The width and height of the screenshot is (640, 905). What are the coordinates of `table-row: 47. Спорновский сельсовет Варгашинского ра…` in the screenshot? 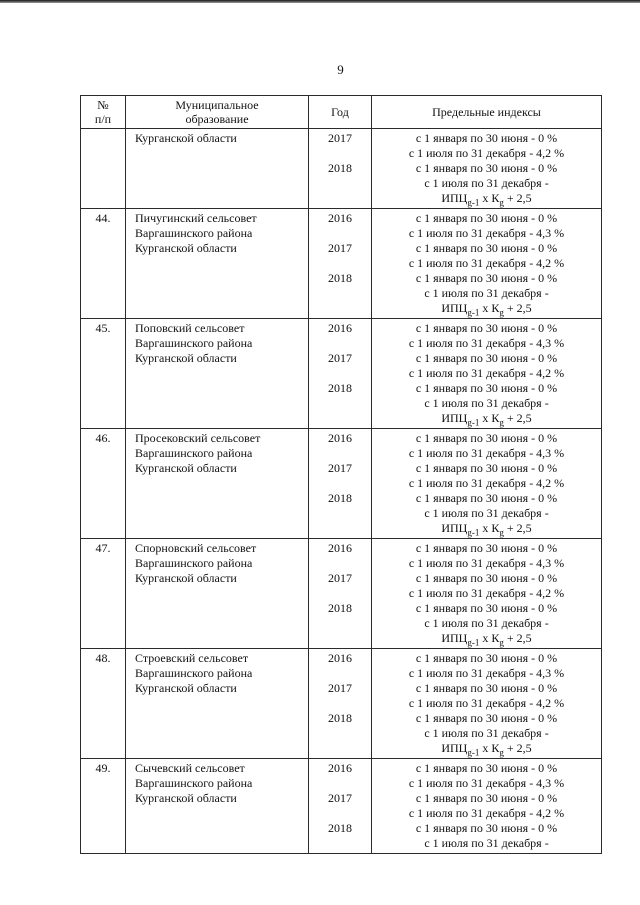 It's located at (341, 593).